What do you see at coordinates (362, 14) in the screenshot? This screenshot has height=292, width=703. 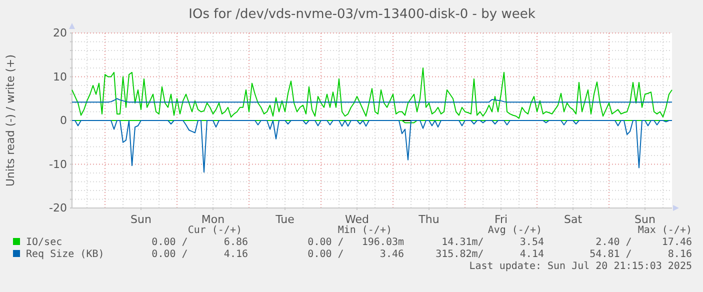 I see `chart-title: IOs for /dev/vds-nvme-03/vm-13400-disk-0 - by week` at bounding box center [362, 14].